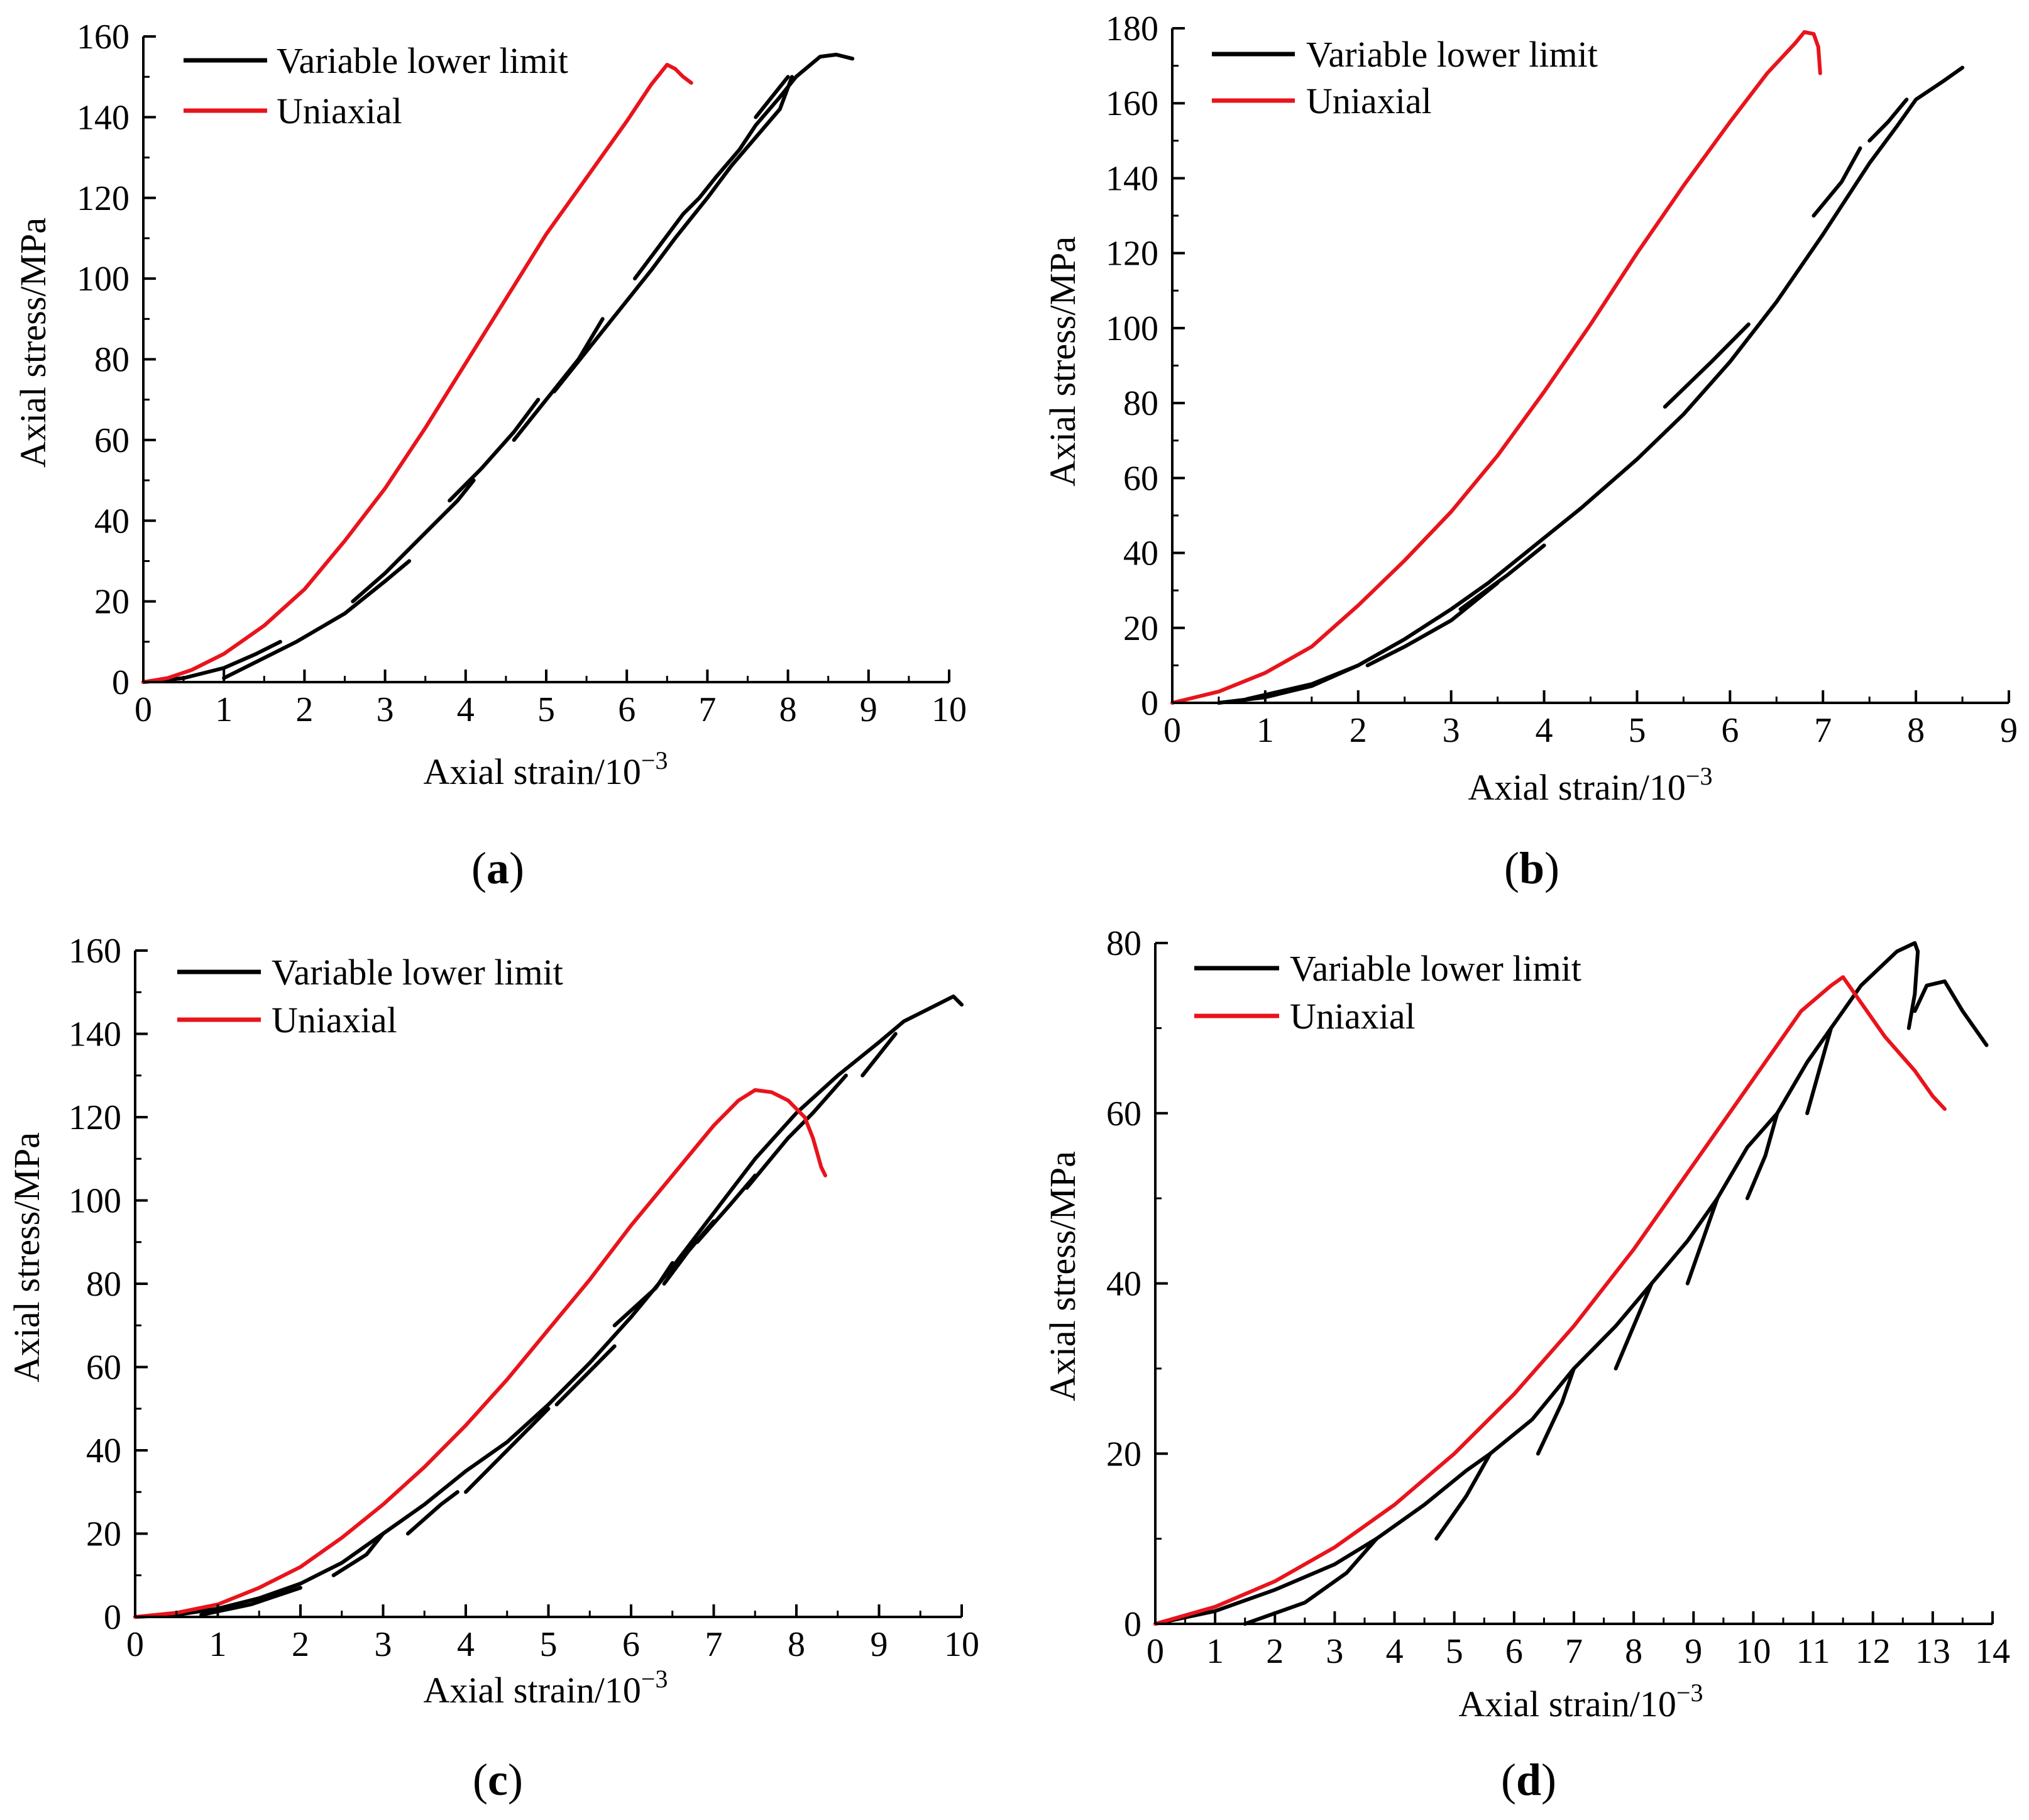  What do you see at coordinates (1140, 628) in the screenshot?
I see `panel-b-y-tick-label-1: 20` at bounding box center [1140, 628].